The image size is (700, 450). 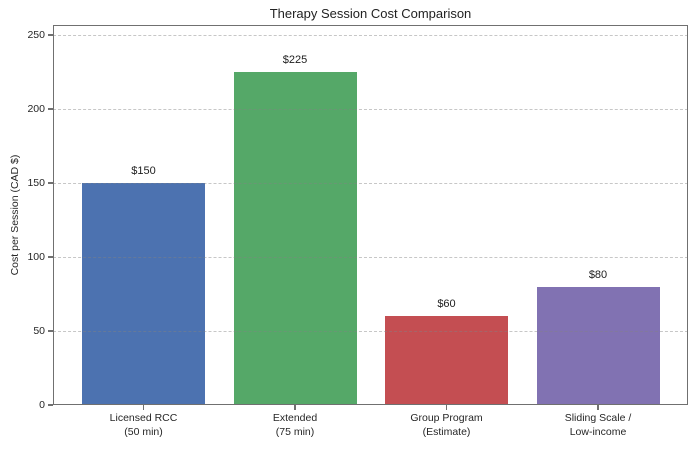 What do you see at coordinates (143, 425) in the screenshot?
I see `x-tick-label: Licensed RCC (50 min)` at bounding box center [143, 425].